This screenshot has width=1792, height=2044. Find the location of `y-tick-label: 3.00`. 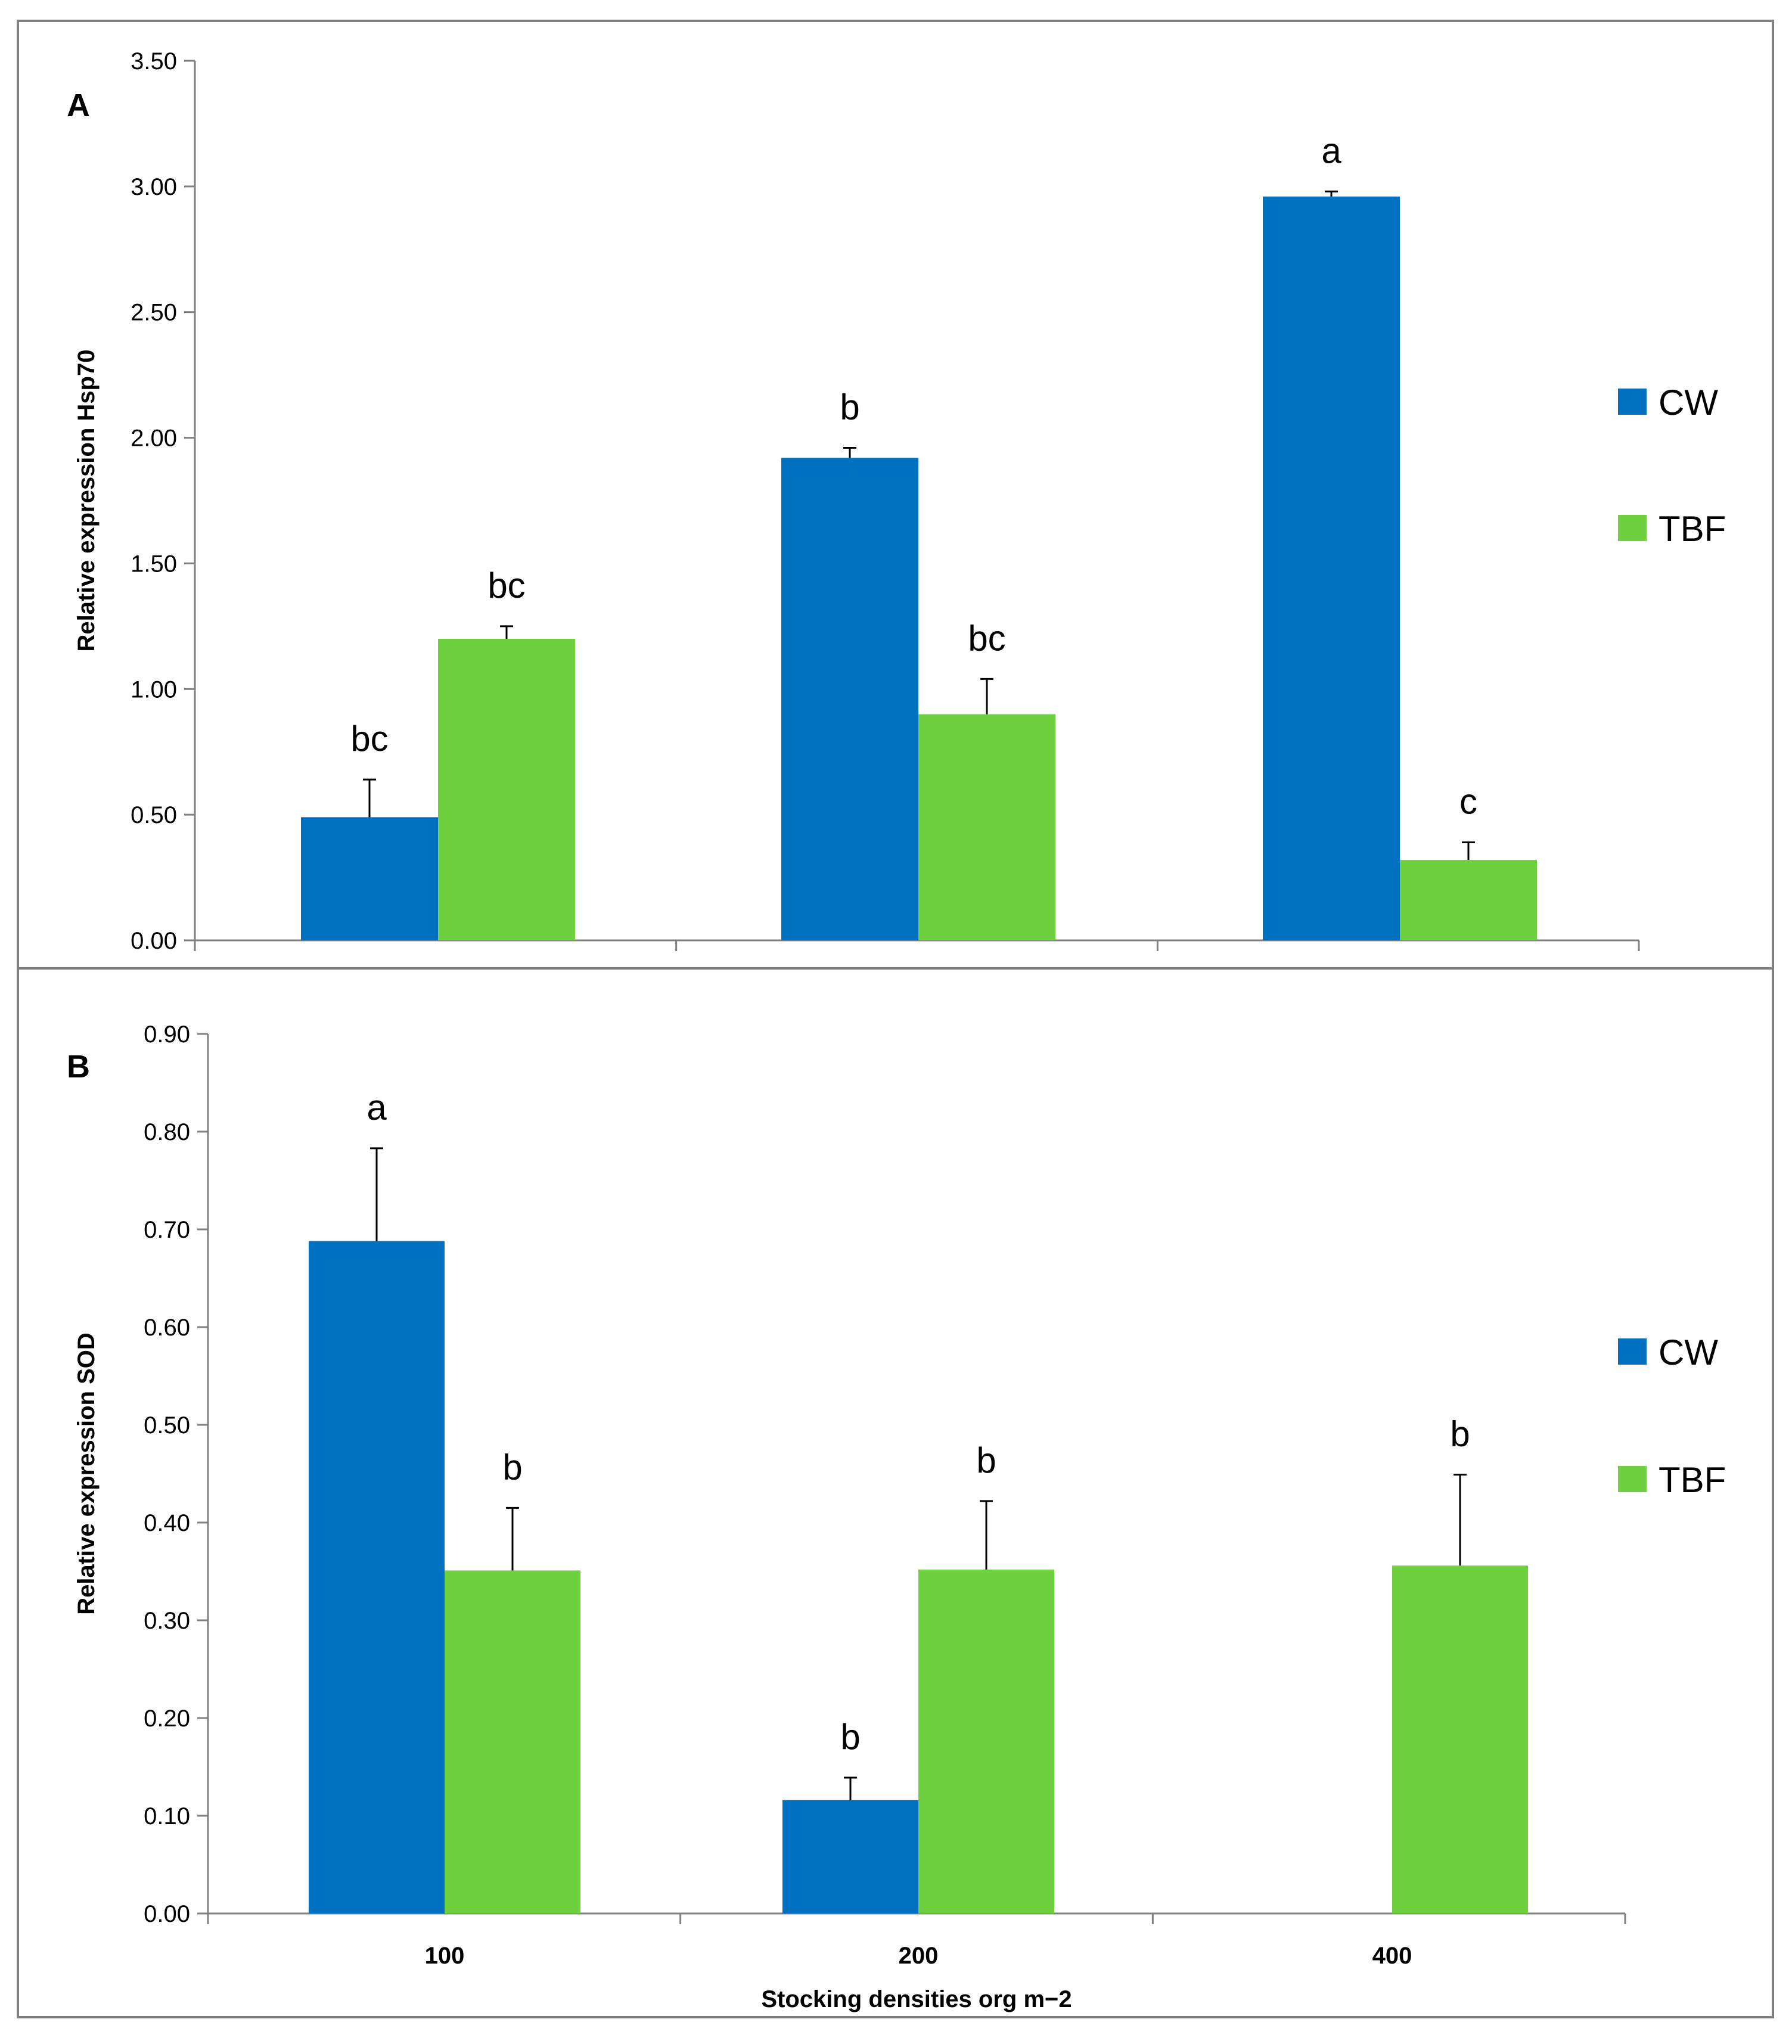

y-tick-label: 3.00 is located at coordinates (154, 187).